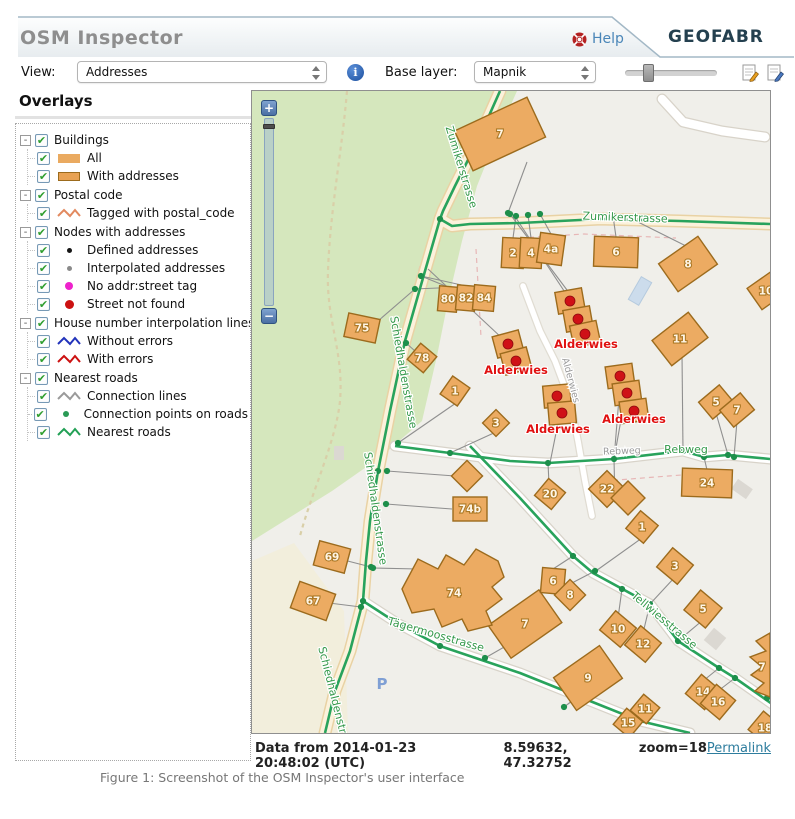 Image resolution: width=795 pixels, height=819 pixels. I want to click on opacity-slider-handle, so click(648, 73).